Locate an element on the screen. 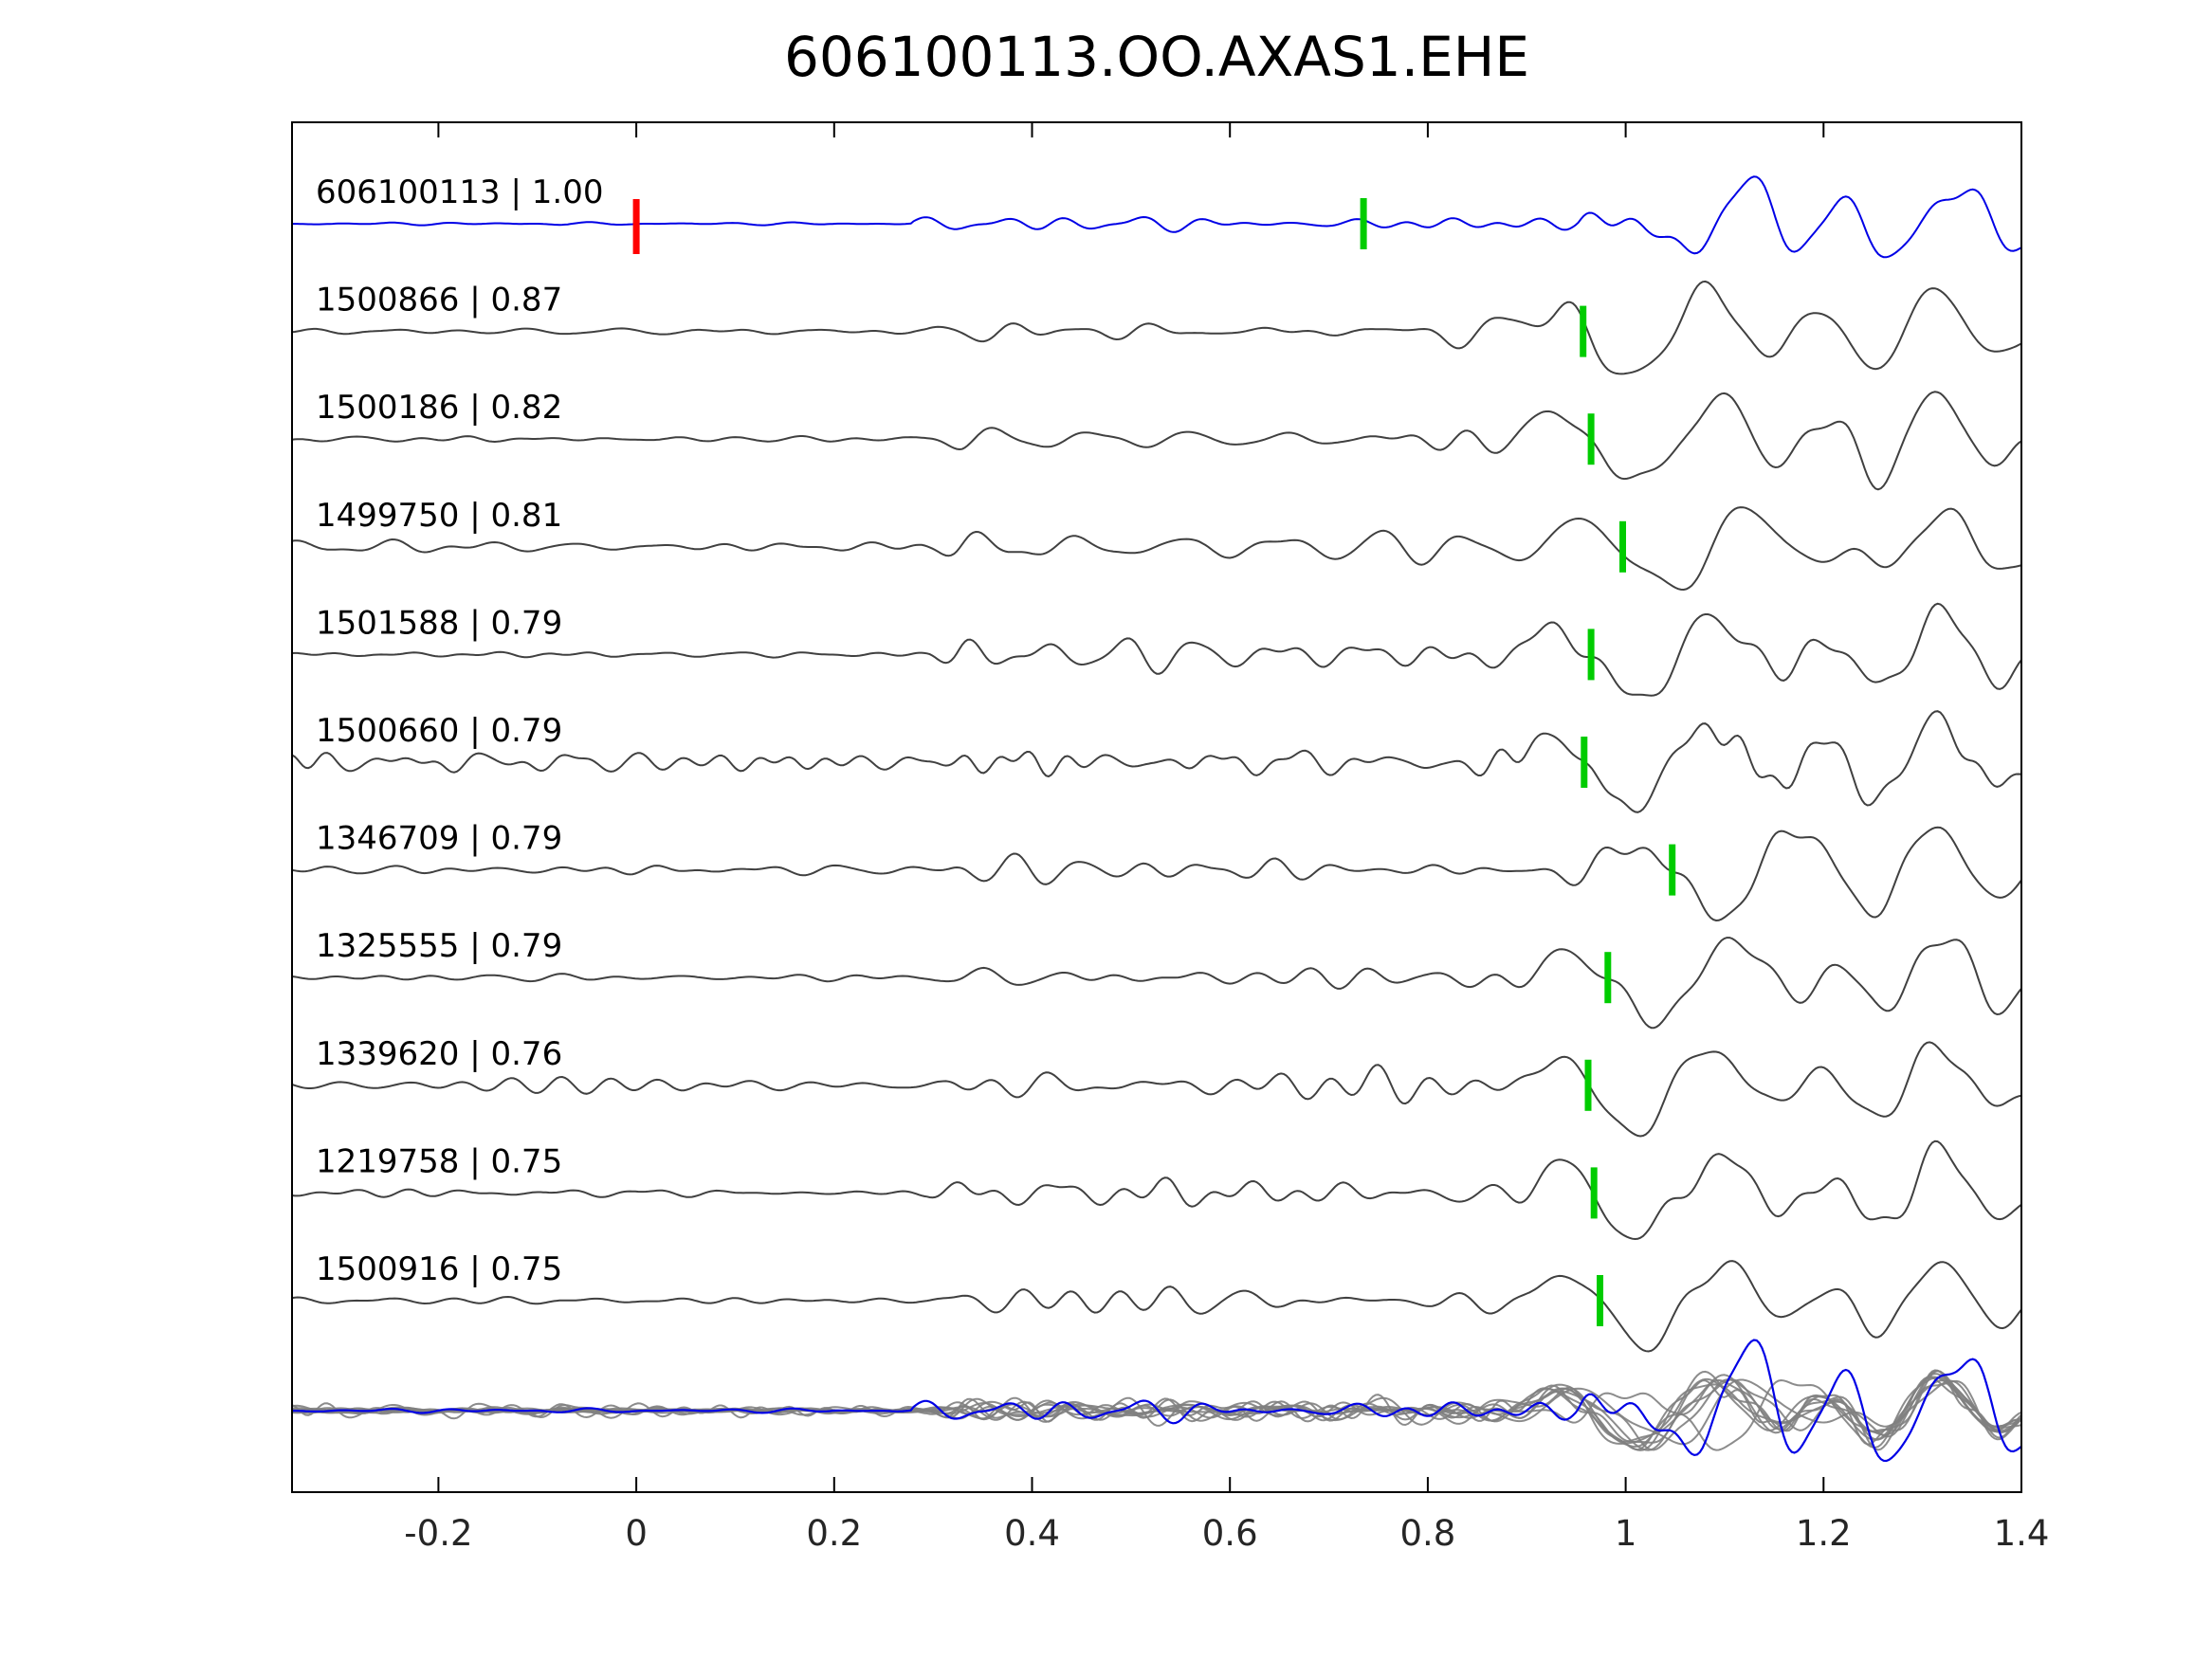  trace-label: 1500660 | 0.79 is located at coordinates (439, 731).